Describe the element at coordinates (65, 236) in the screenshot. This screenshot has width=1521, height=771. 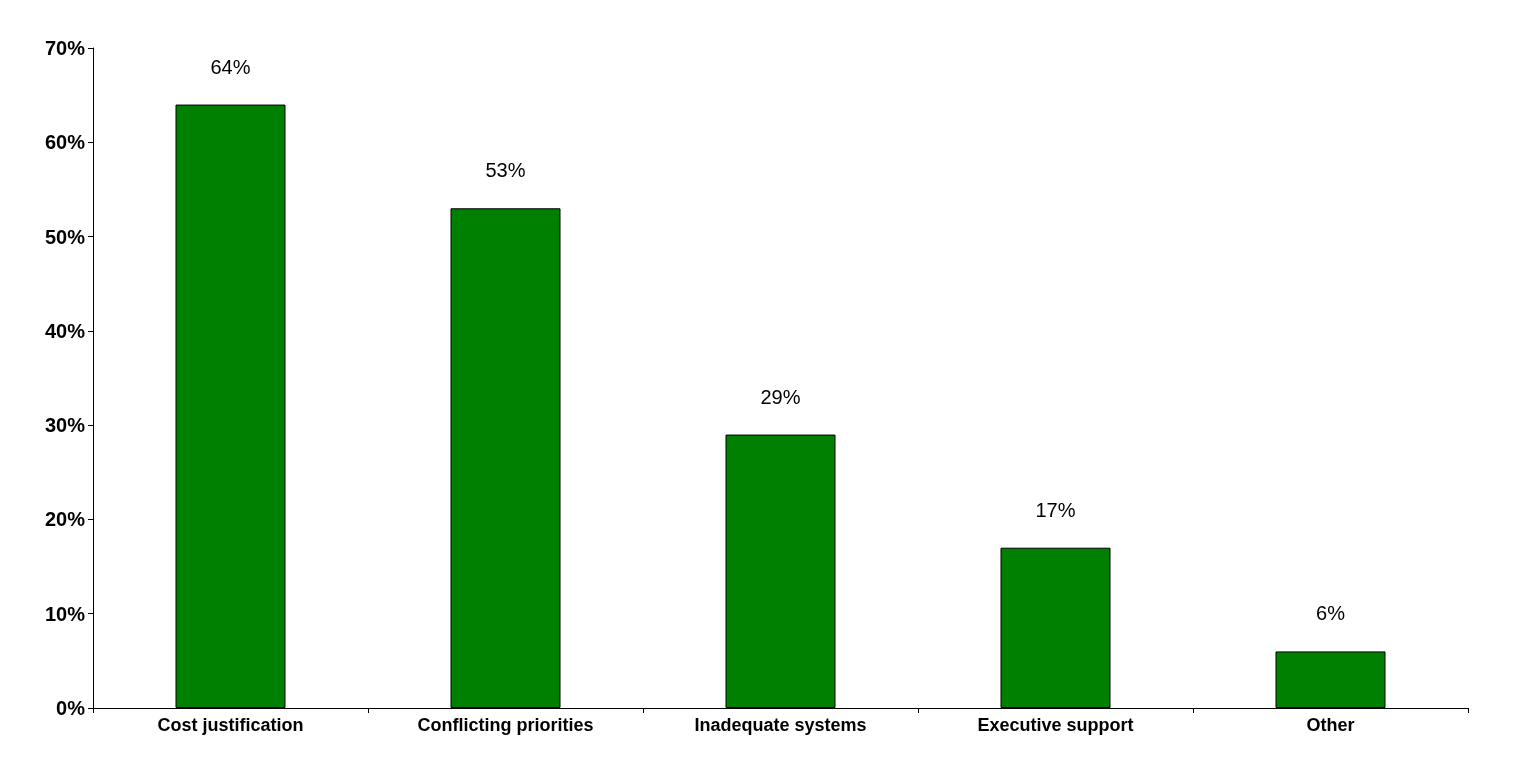
I see `y-tick-label: 50%` at that location.